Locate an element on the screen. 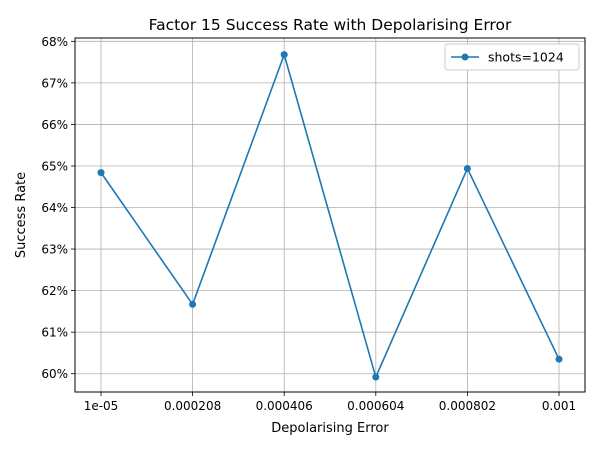  x-tick-label: 0.000604 is located at coordinates (375, 406).